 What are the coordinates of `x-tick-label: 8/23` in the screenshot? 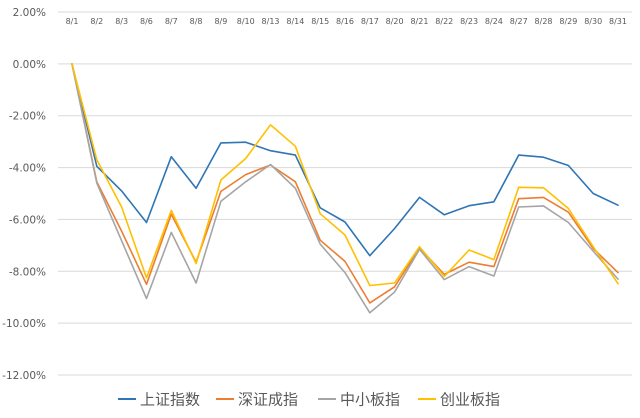 It's located at (469, 21).